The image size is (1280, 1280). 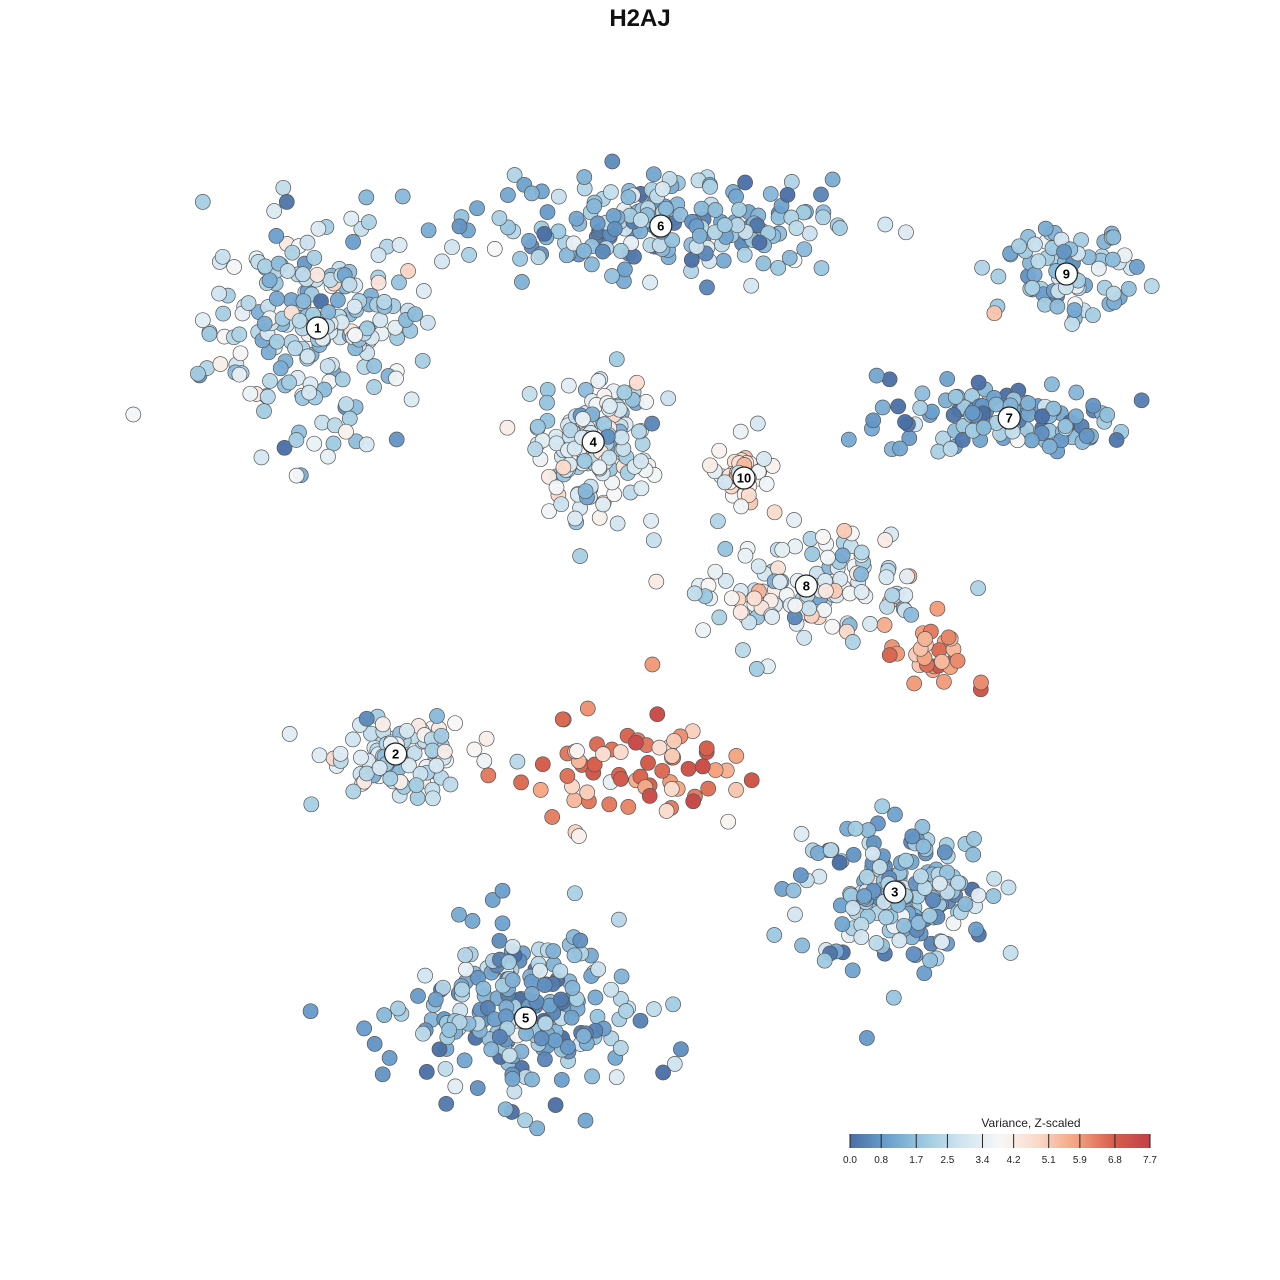 What do you see at coordinates (894, 892) in the screenshot?
I see `cluster-label-text: 3` at bounding box center [894, 892].